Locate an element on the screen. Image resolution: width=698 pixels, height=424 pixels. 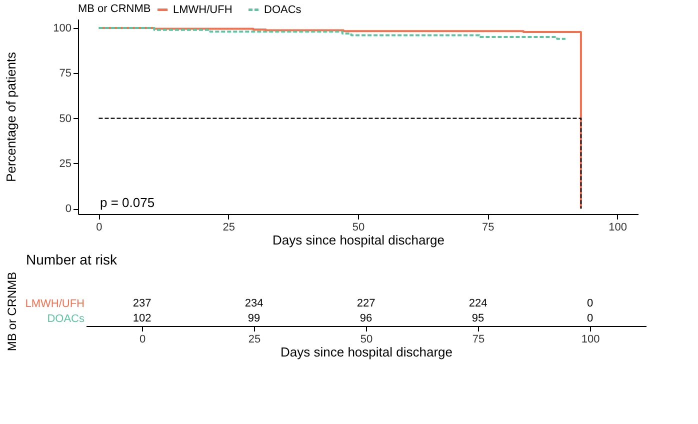
legend-label: LMWH/UFH is located at coordinates (202, 10).